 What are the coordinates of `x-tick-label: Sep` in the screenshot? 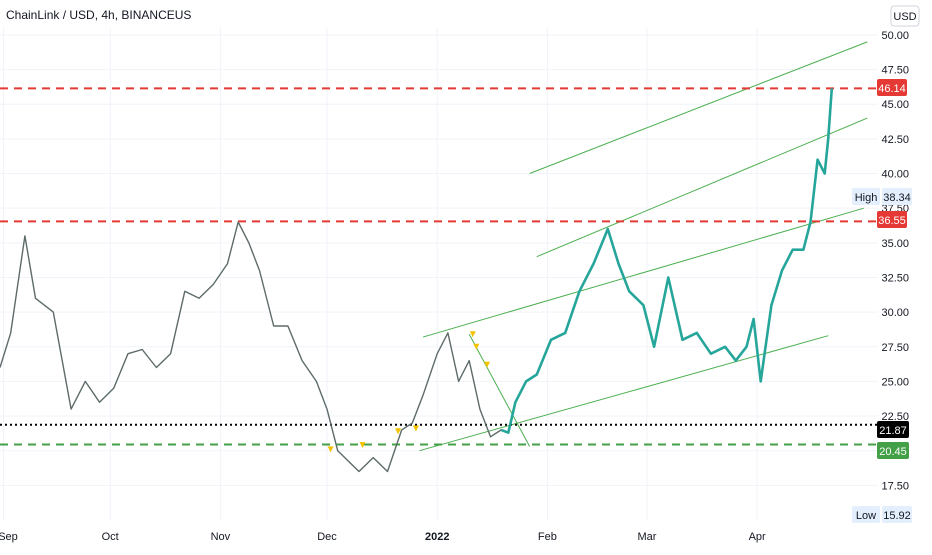 It's located at (9, 537).